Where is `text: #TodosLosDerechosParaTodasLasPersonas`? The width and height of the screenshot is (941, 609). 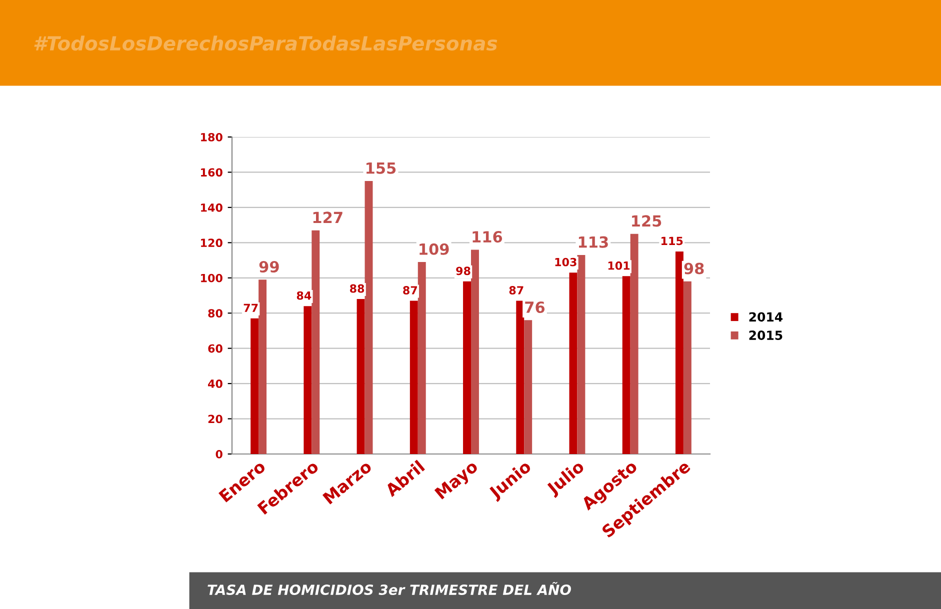
text: #TodosLosDerechosParaTodasLasPersonas is located at coordinates (266, 43).